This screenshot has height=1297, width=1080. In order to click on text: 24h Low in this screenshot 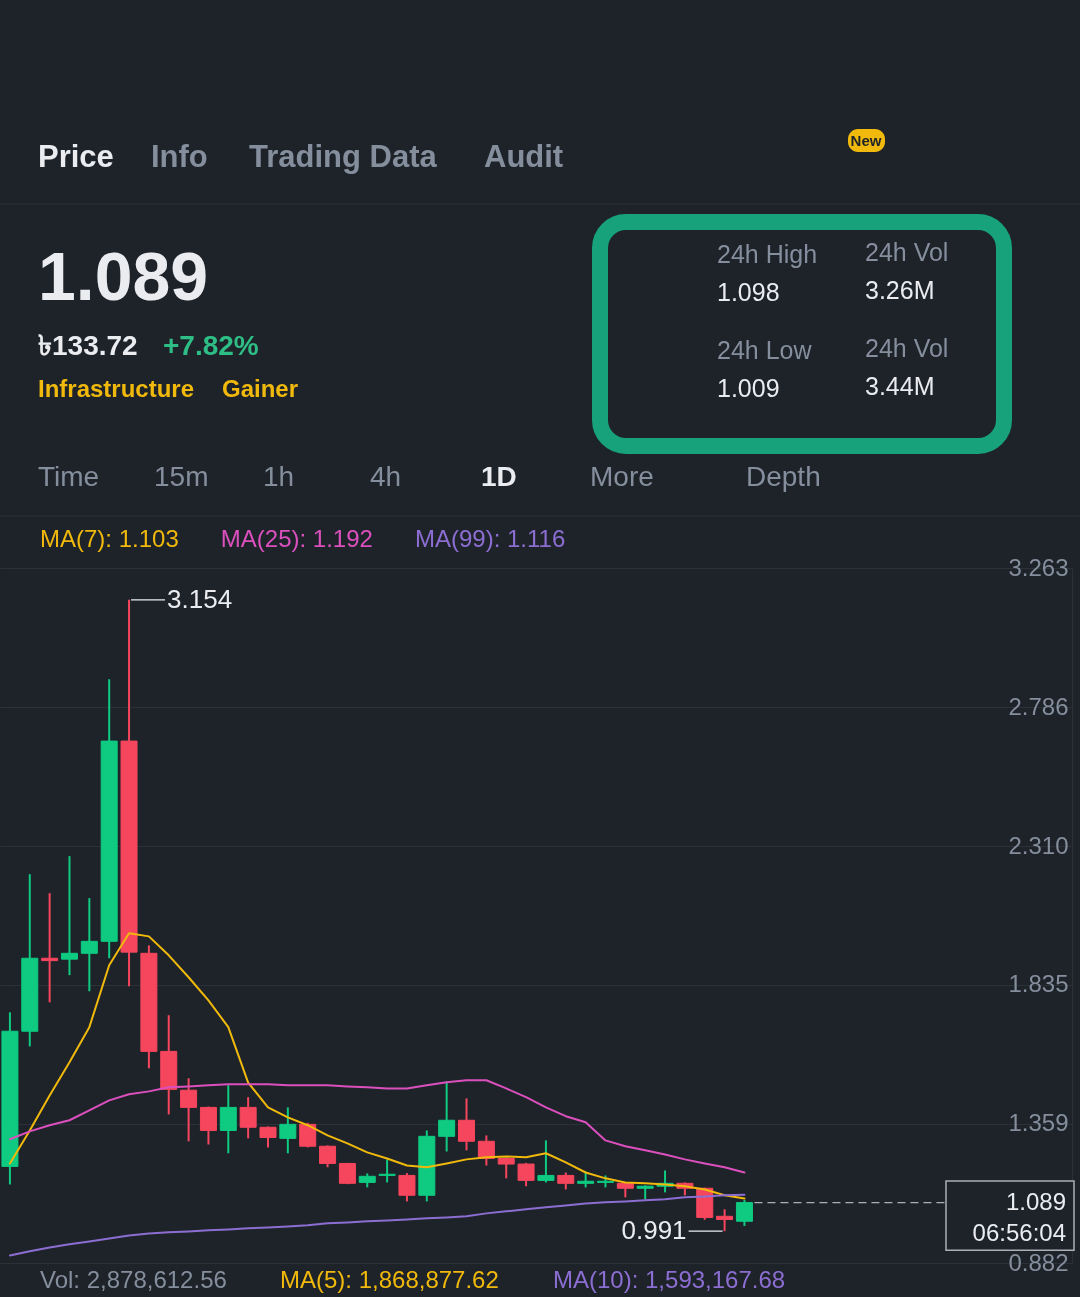, I will do `click(765, 350)`.